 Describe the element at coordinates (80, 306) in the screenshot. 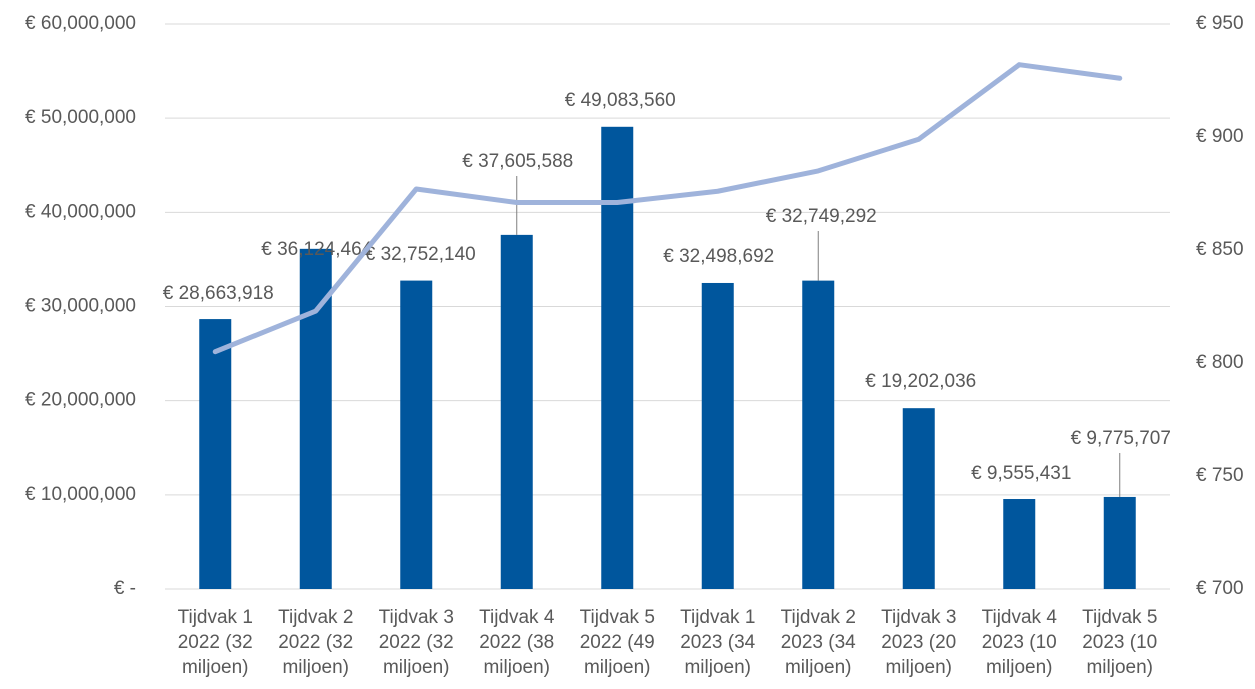

I see `y-tick-label: € 30,000,000` at that location.